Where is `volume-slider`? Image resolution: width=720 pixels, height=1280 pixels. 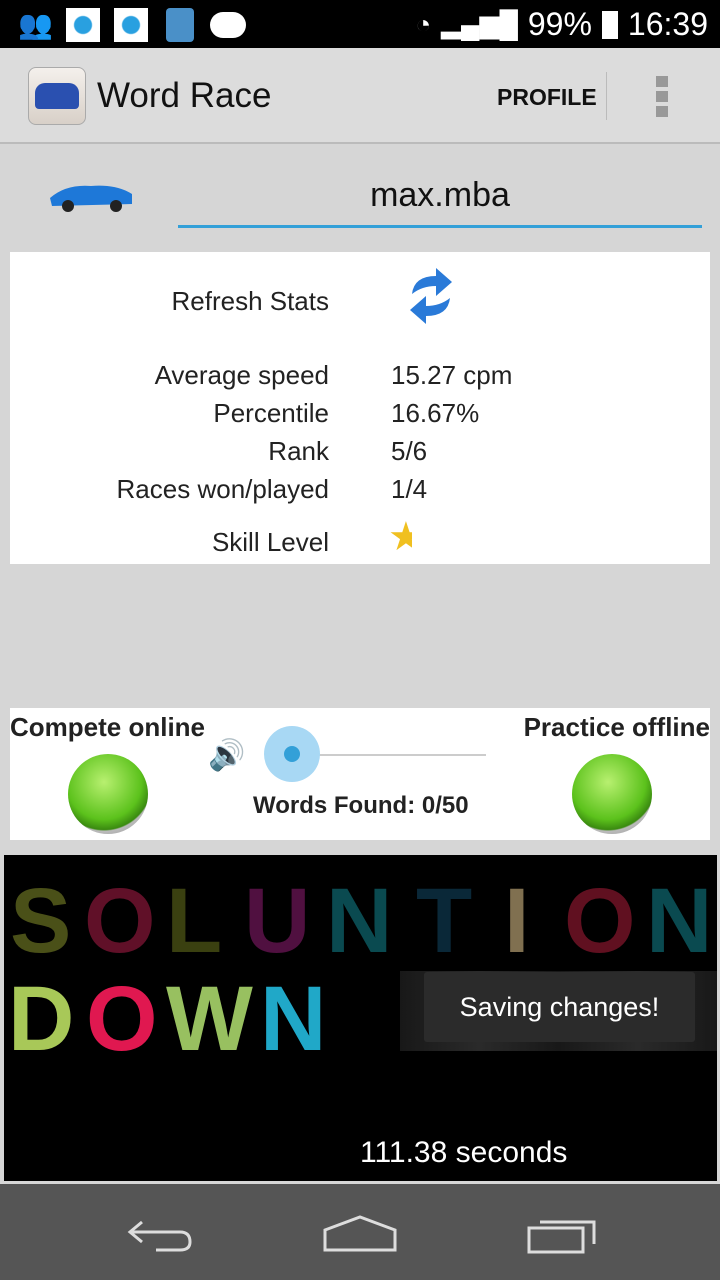
volume-slider is located at coordinates (398, 755).